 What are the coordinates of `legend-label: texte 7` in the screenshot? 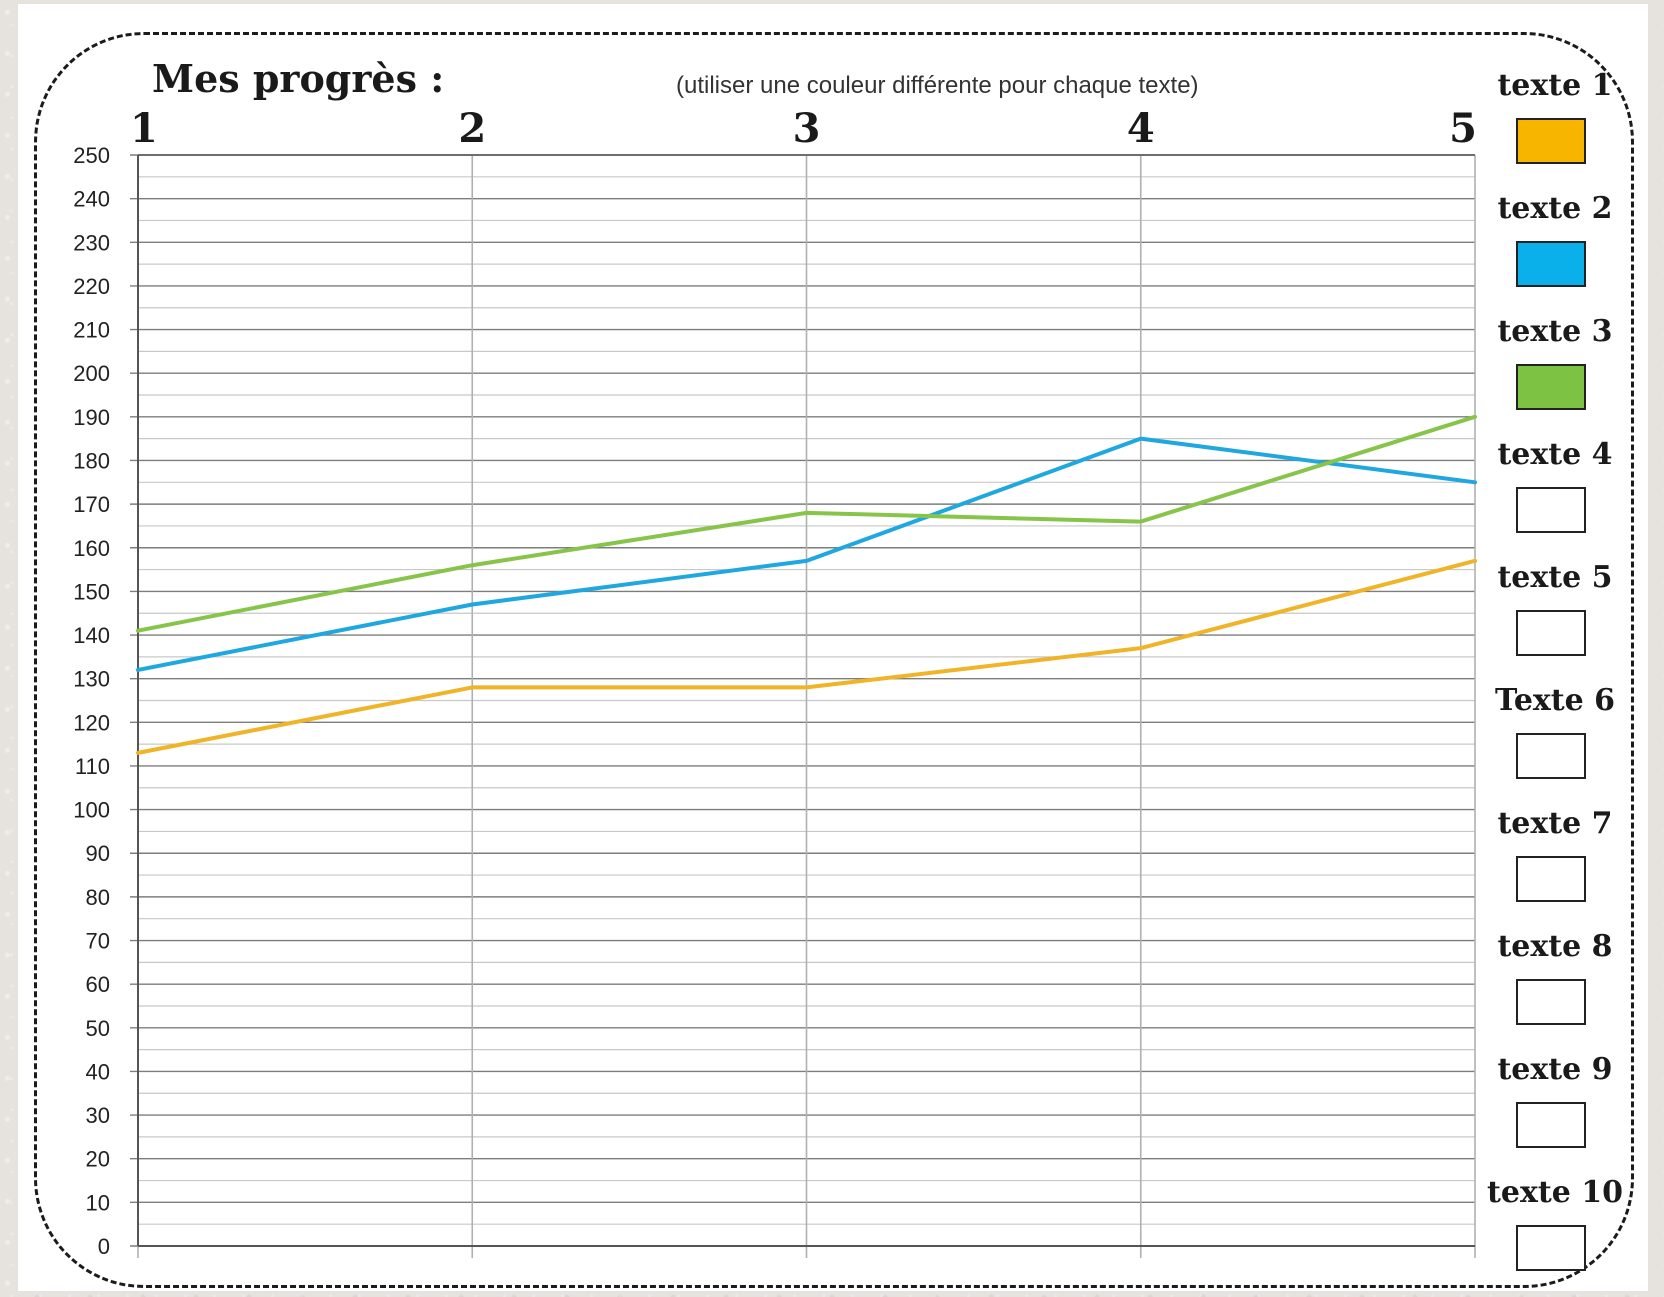 It's located at (1555, 823).